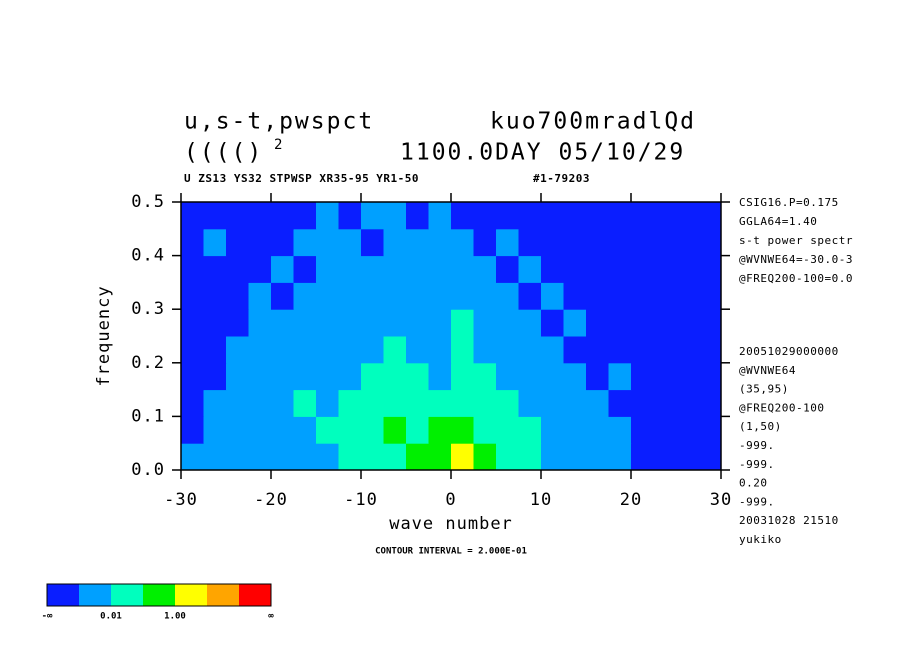 The width and height of the screenshot is (904, 654). Describe the element at coordinates (223, 153) in the screenshot. I see `title-left2: (((()` at that location.